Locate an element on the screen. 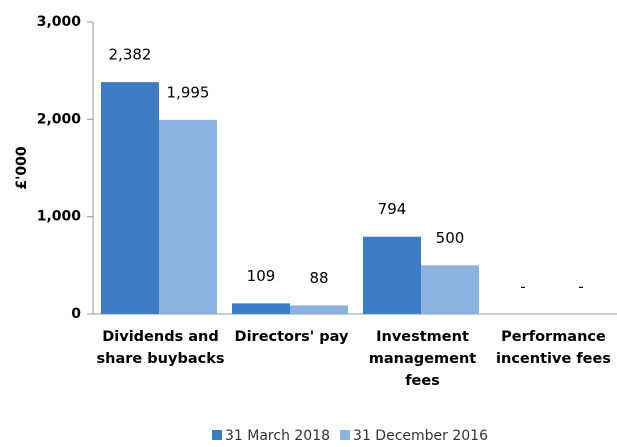 This screenshot has width=617, height=447. data-label: 500 is located at coordinates (450, 238).